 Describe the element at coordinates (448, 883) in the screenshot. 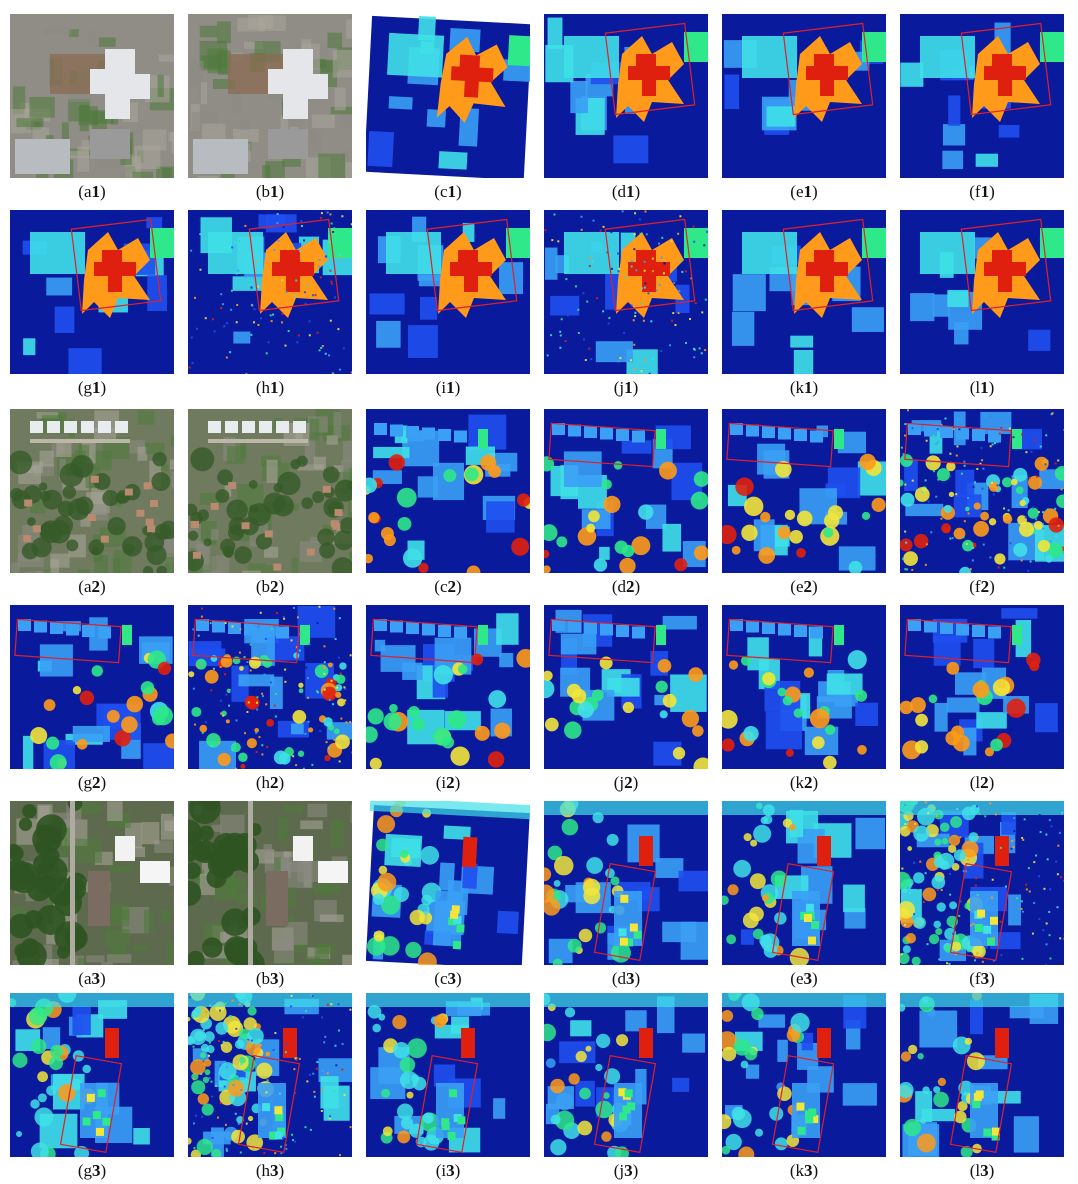

I see `panel-c3` at that location.